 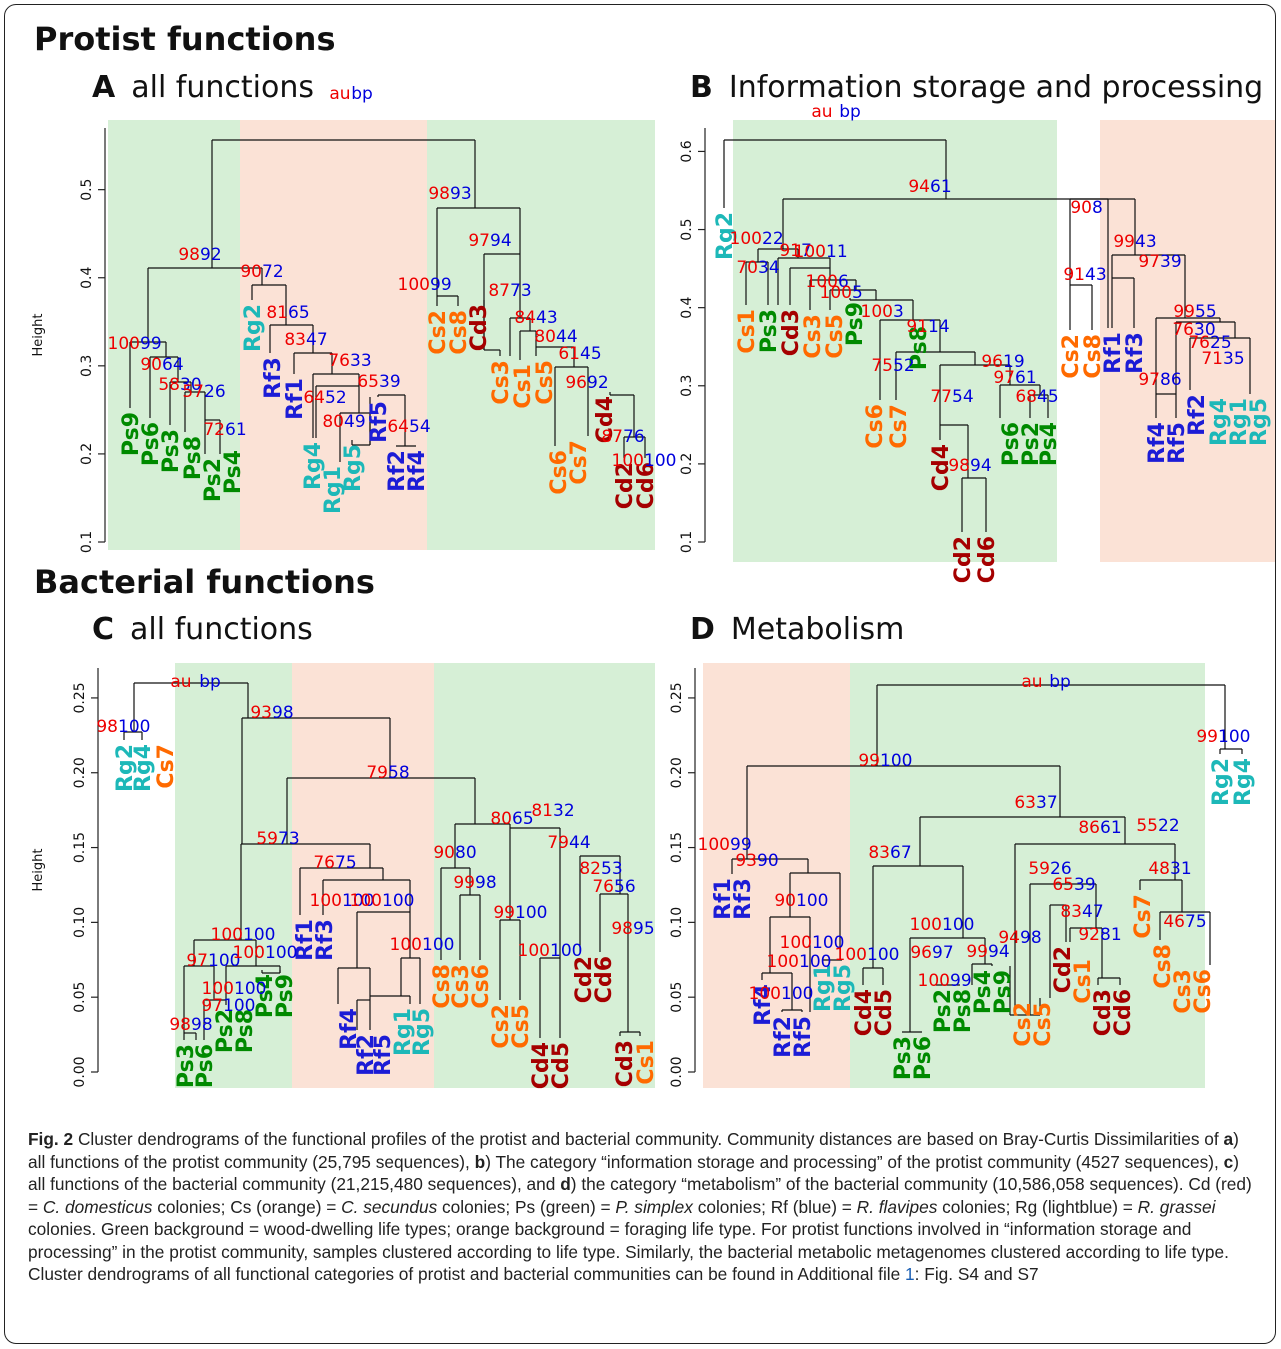 I want to click on au-support-value: 87, so click(x=612, y=437).